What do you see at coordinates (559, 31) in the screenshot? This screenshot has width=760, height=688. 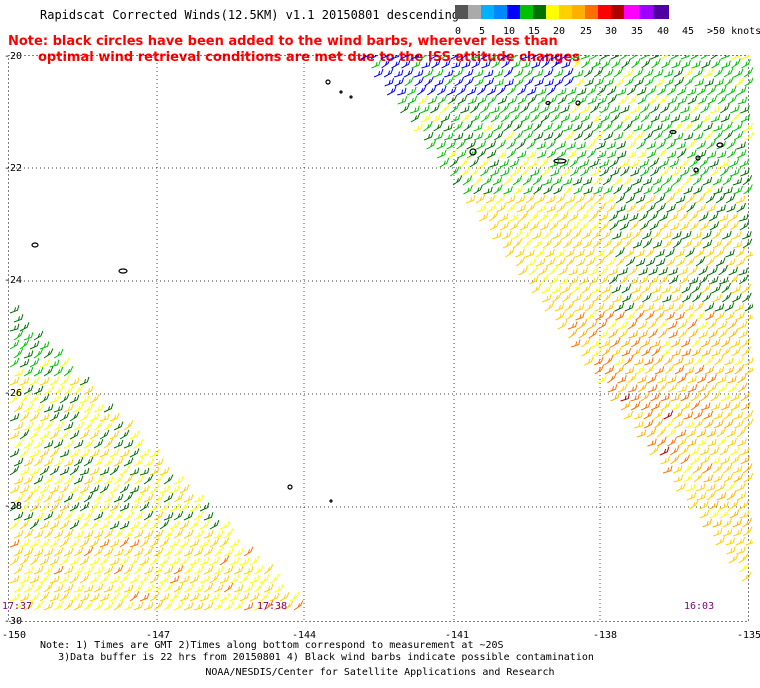 I see `legend-label-20: 20` at bounding box center [559, 31].